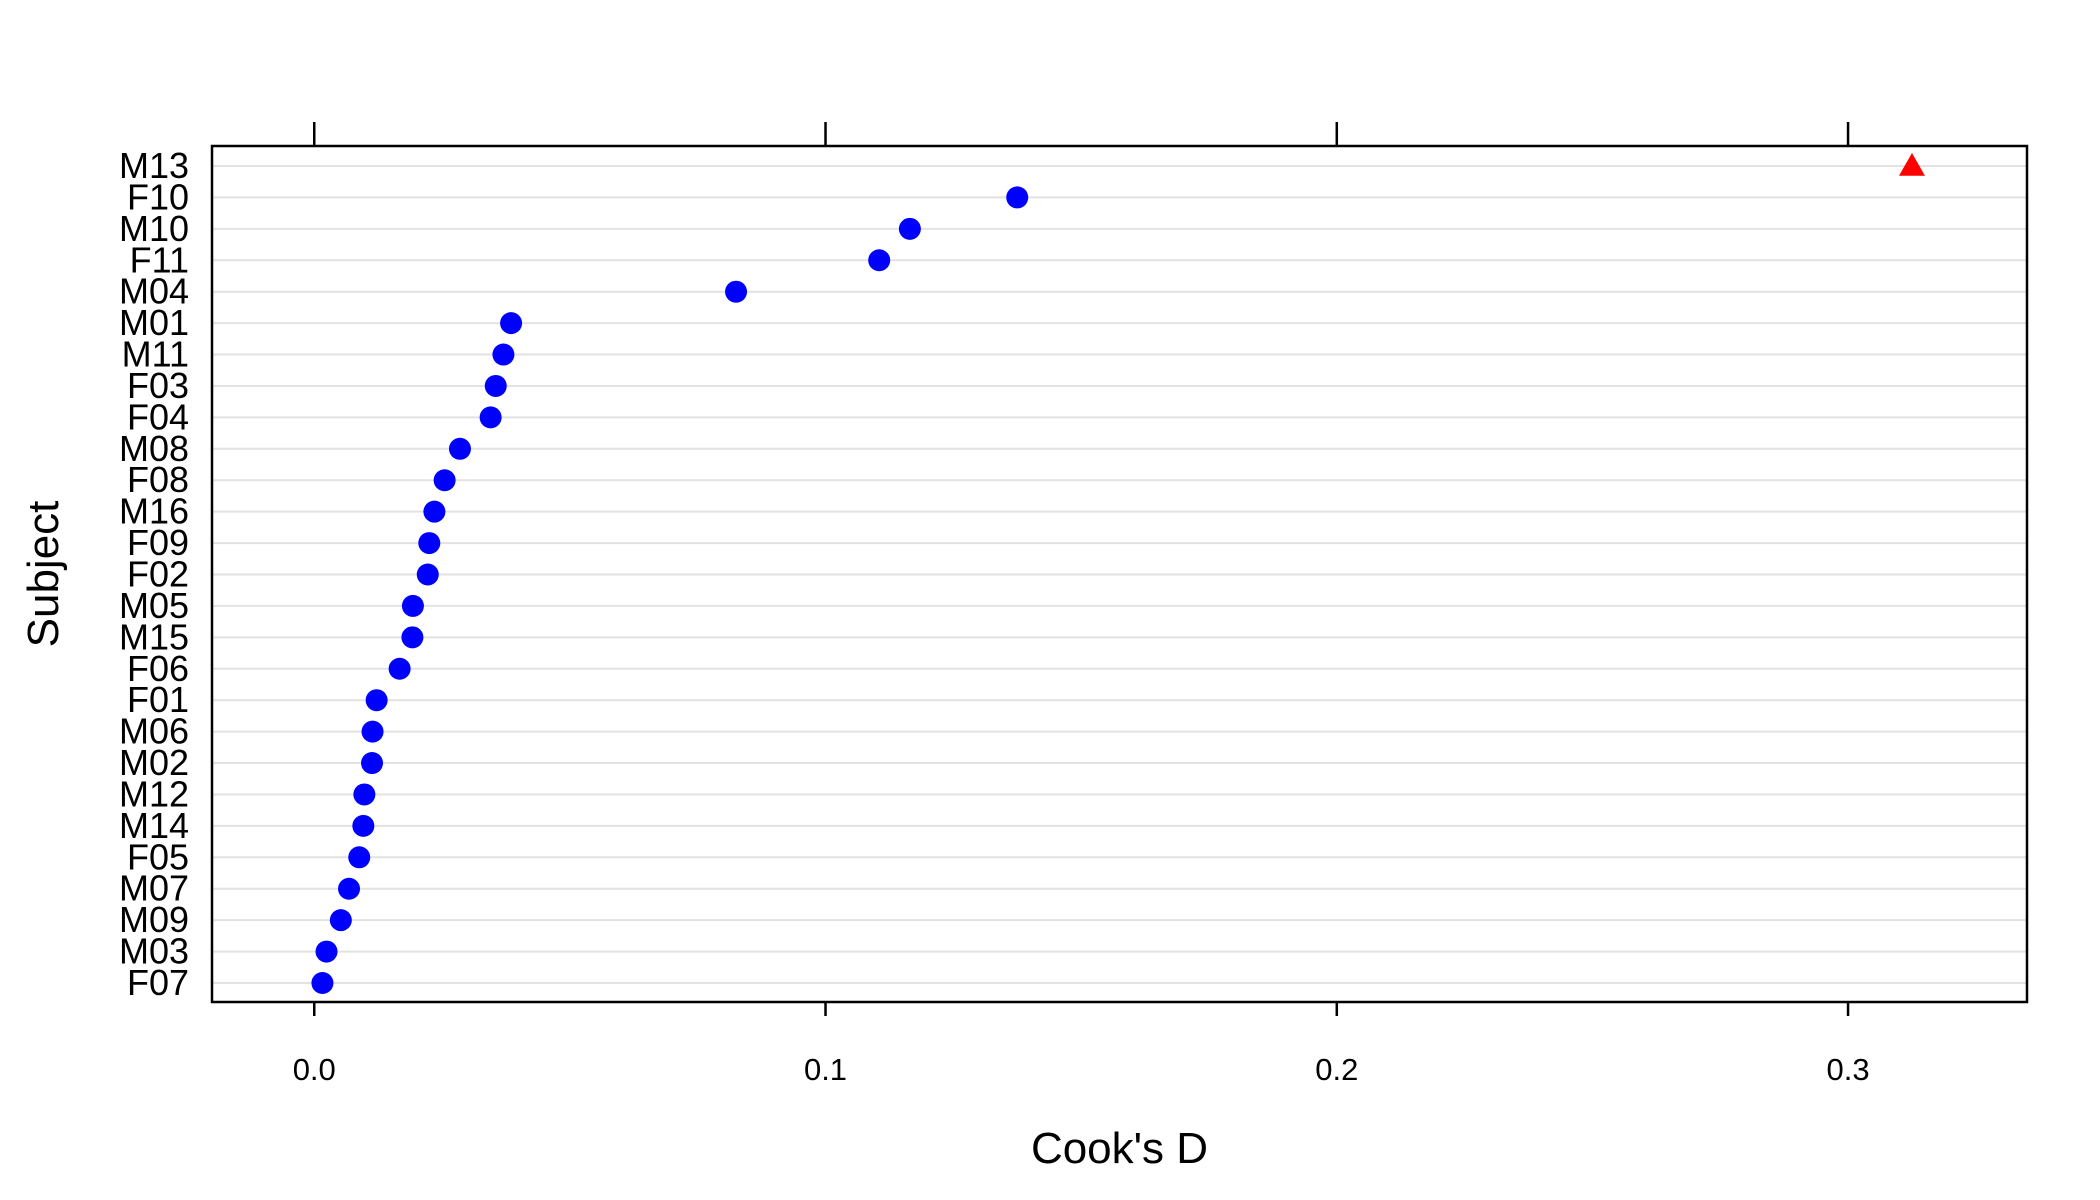  Describe the element at coordinates (155, 354) in the screenshot. I see `category-label: M11` at that location.